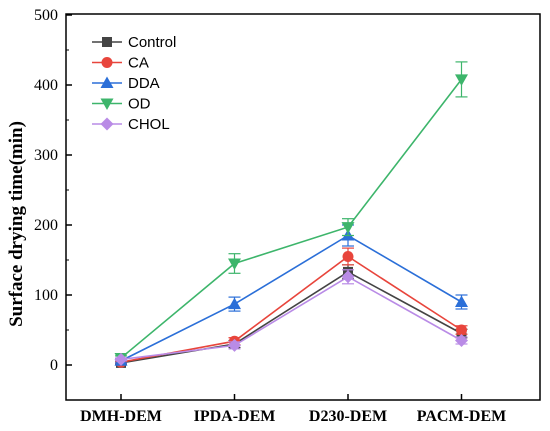  What do you see at coordinates (46, 15) in the screenshot?
I see `y-tick-label: 500` at bounding box center [46, 15].